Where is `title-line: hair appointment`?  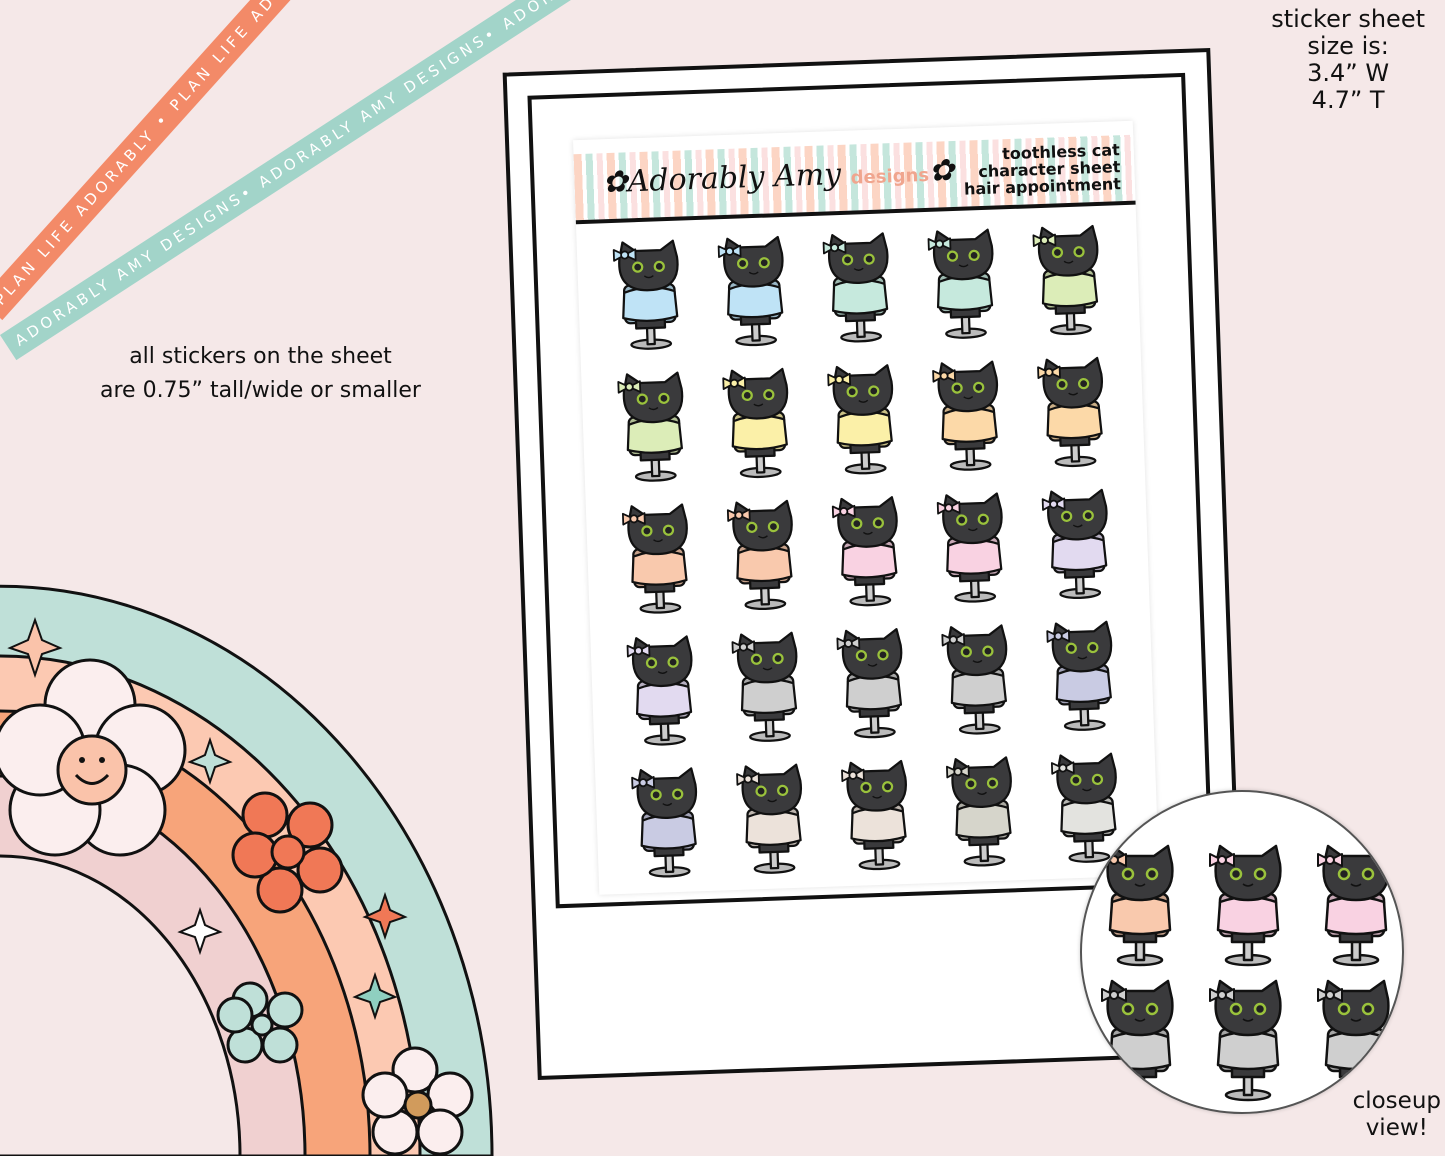
title-line: hair appointment is located at coordinates (1042, 186).